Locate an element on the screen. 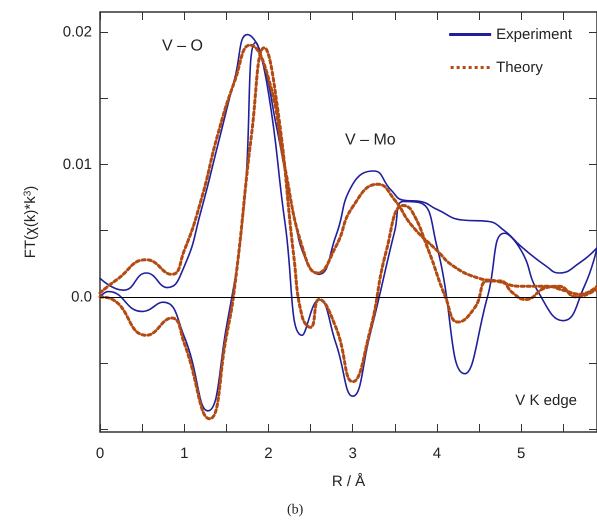 The image size is (597, 527). x-tick-label: 0 is located at coordinates (100, 453).